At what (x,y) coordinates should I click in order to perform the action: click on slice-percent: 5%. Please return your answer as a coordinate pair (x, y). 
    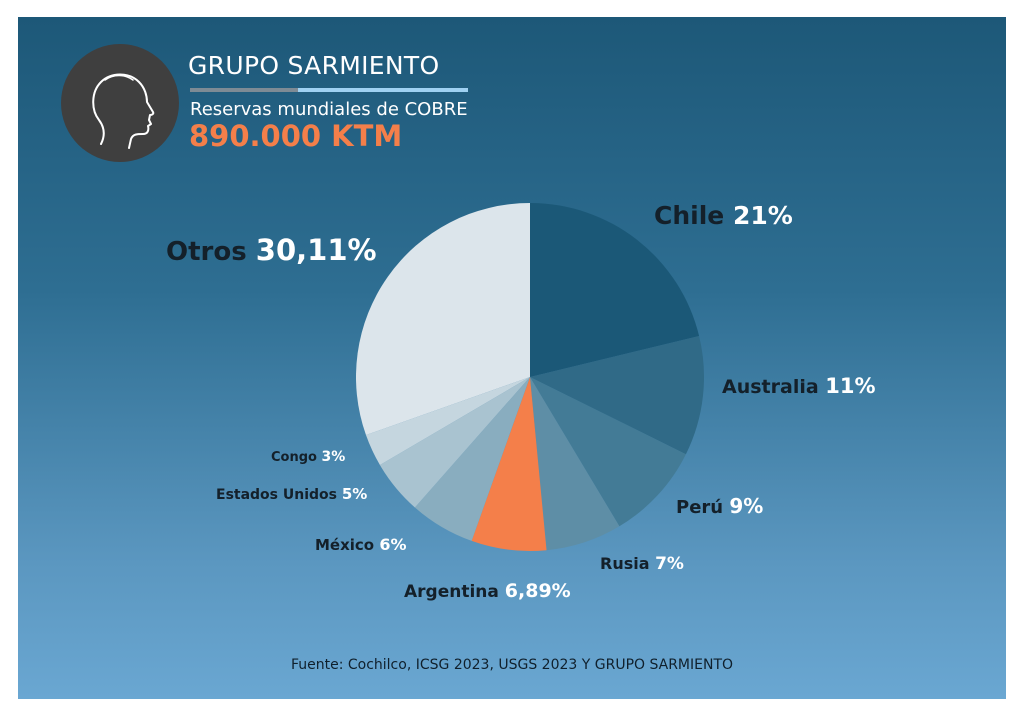
    Looking at the image, I should click on (354, 494).